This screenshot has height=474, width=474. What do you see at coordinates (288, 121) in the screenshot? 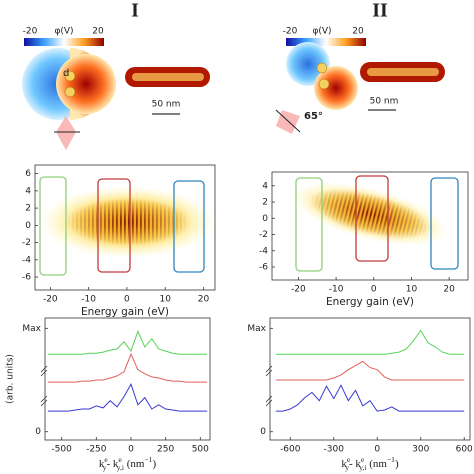
I see `polarization` at bounding box center [288, 121].